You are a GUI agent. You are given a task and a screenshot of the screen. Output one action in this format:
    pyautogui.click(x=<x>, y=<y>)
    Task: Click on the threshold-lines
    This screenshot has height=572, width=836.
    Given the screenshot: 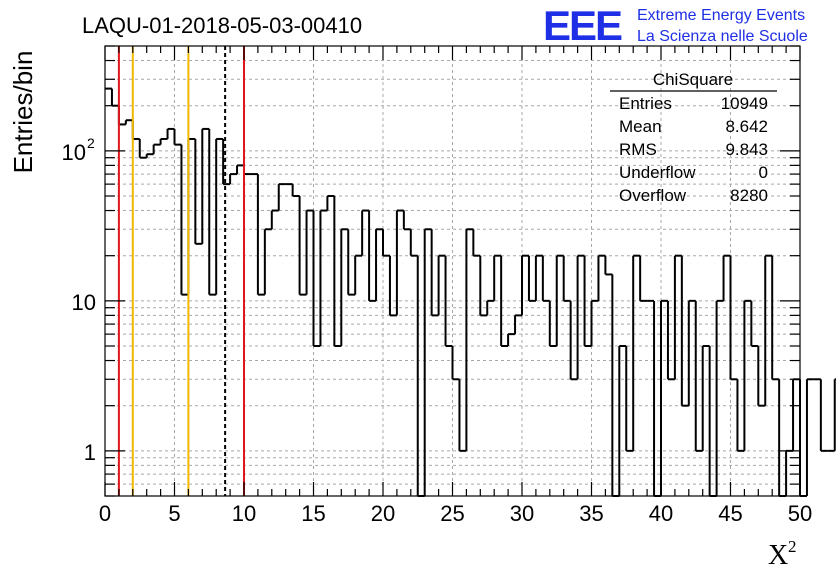 What is the action you would take?
    pyautogui.click(x=181, y=271)
    